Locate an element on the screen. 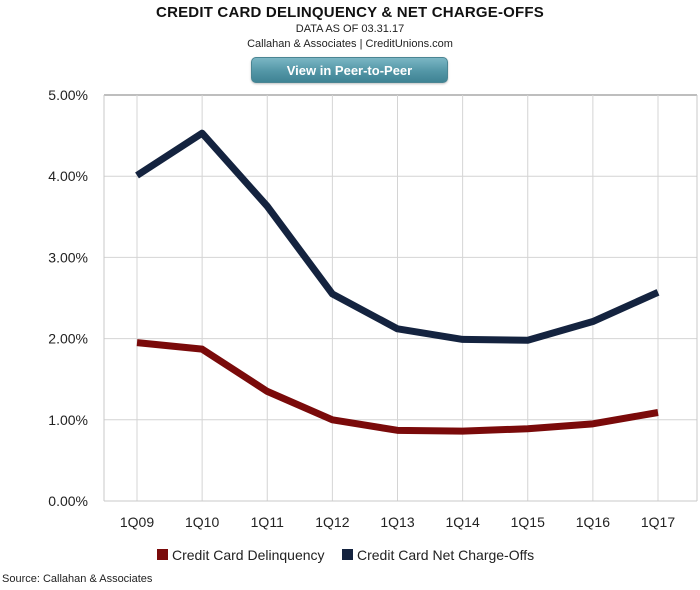 This screenshot has width=700, height=590. y-tick-label: 2.00% is located at coordinates (68, 339).